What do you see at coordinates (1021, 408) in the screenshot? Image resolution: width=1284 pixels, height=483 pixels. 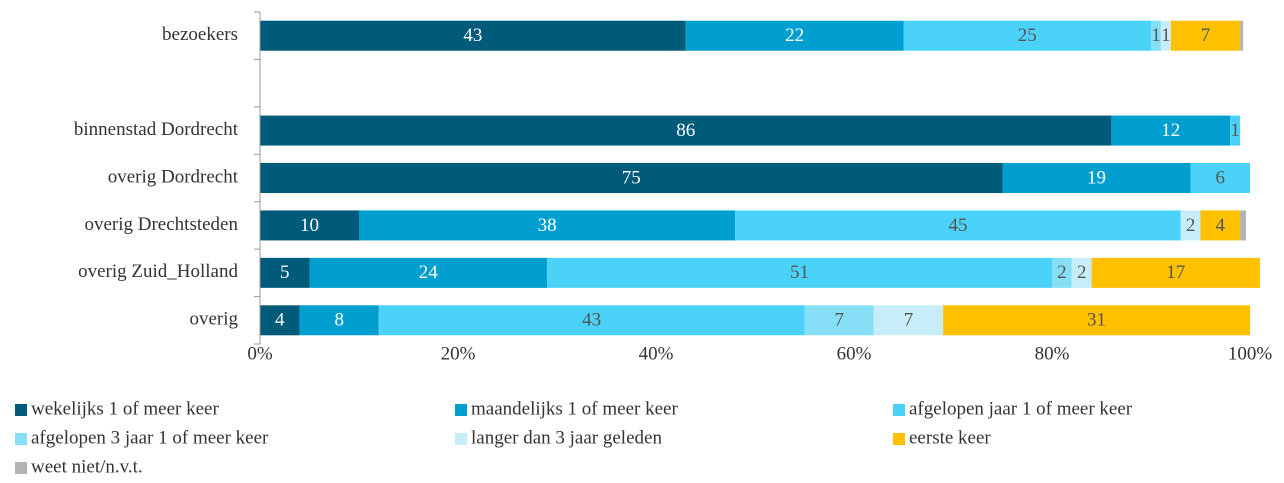 I see `legend-label: afgelopen jaar 1 of meer keer` at bounding box center [1021, 408].